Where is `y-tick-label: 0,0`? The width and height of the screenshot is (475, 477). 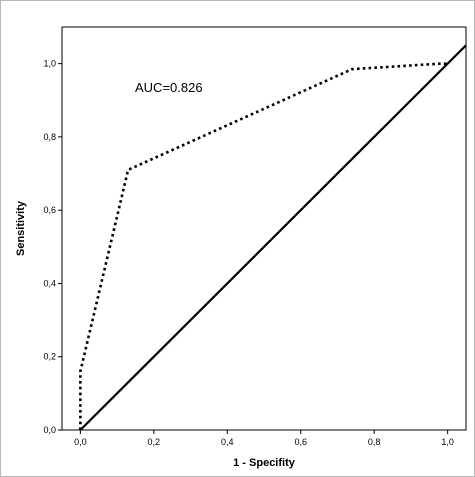 y-tick-label: 0,0 is located at coordinates (49, 430).